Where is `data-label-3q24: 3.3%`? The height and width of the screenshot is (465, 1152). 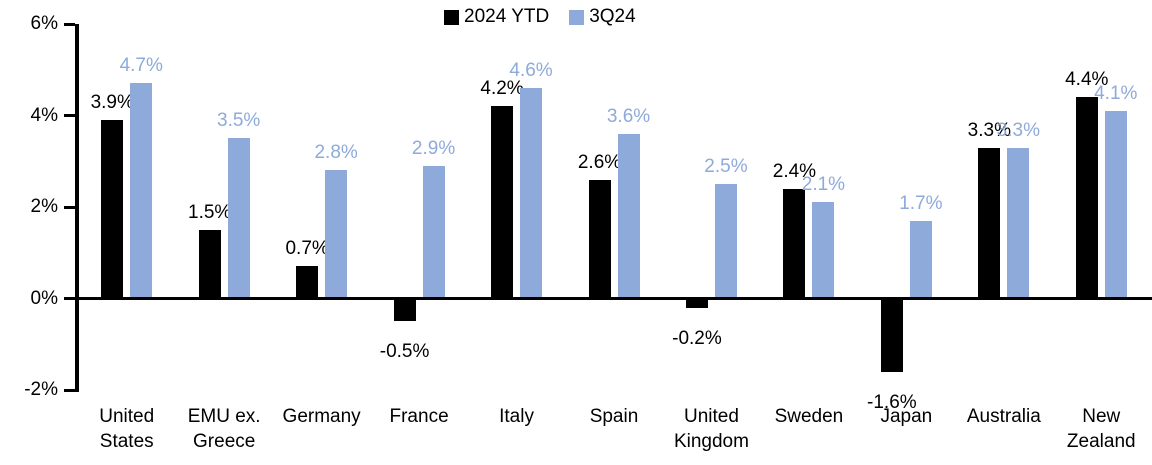
data-label-3q24: 3.3% is located at coordinates (1018, 130).